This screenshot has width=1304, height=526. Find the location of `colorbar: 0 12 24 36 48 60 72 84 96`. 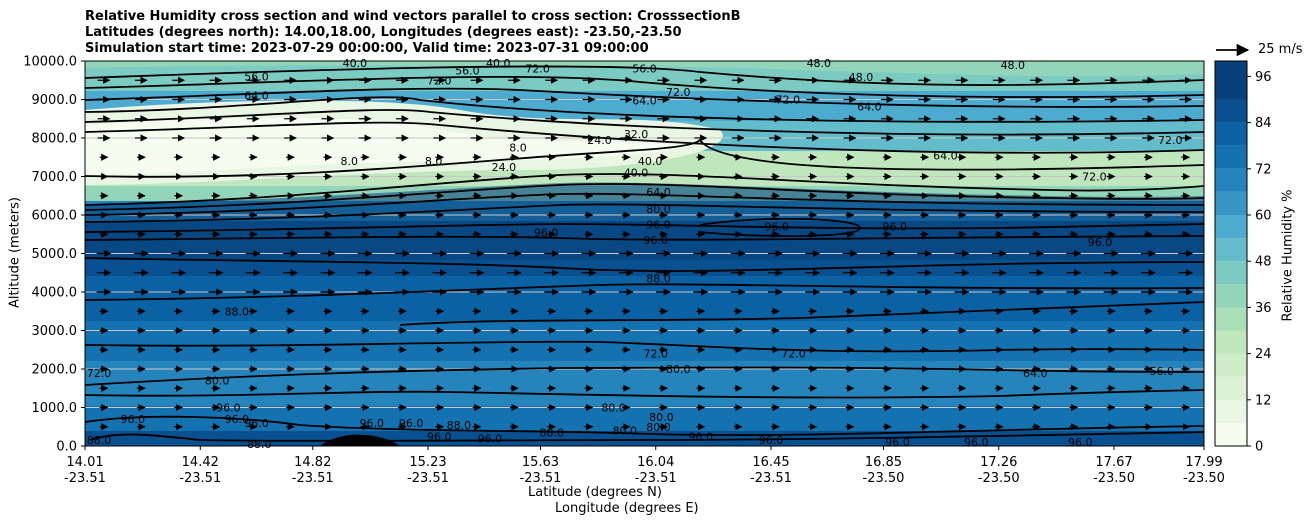

colorbar: 0 12 24 36 48 60 72 84 96 is located at coordinates (1243, 257).